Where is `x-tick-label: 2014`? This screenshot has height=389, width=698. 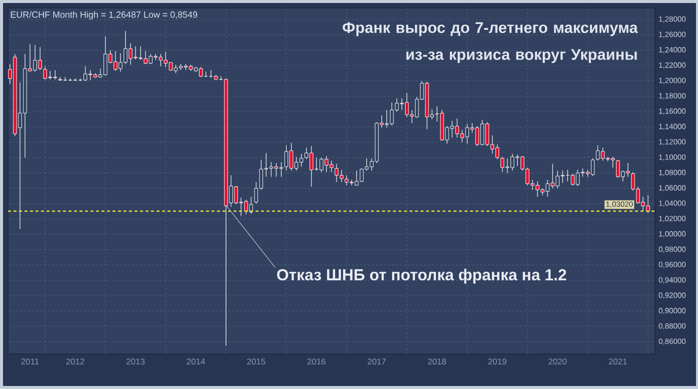 x-tick-label: 2014 is located at coordinates (196, 361).